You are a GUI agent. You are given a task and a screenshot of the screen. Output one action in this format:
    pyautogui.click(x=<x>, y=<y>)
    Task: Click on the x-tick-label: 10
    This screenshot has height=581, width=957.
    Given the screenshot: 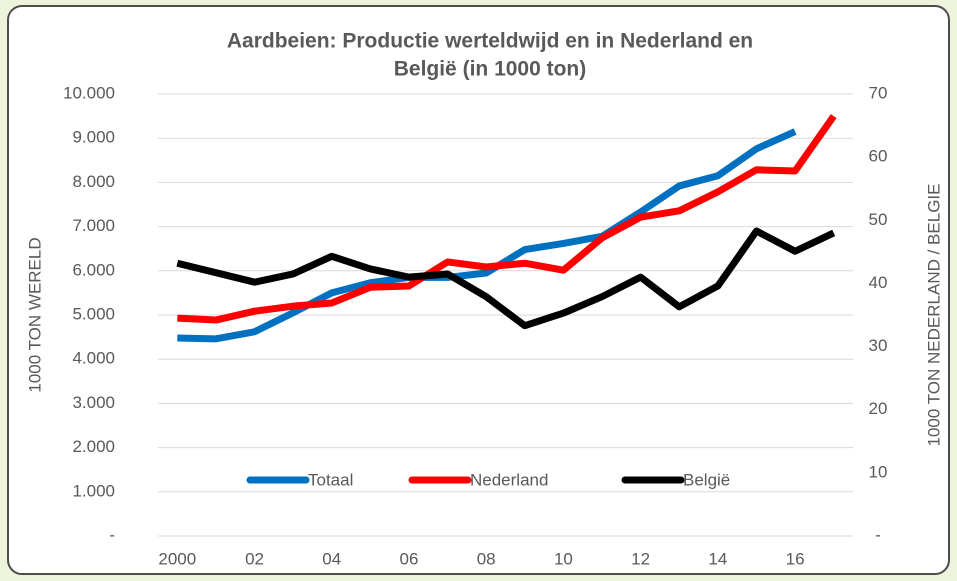 What is the action you would take?
    pyautogui.click(x=563, y=558)
    